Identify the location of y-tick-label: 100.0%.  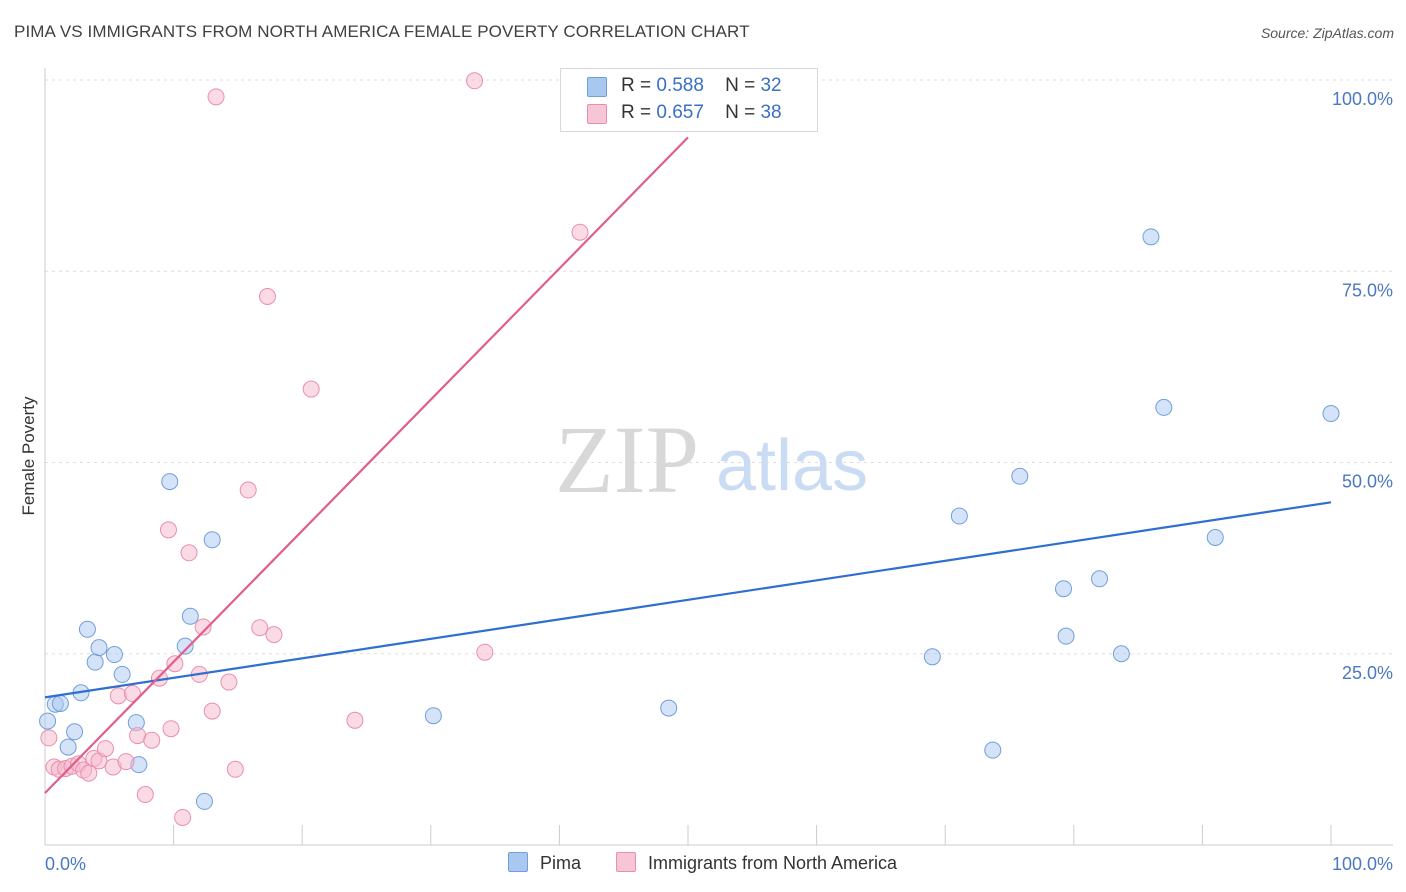
(1362, 99).